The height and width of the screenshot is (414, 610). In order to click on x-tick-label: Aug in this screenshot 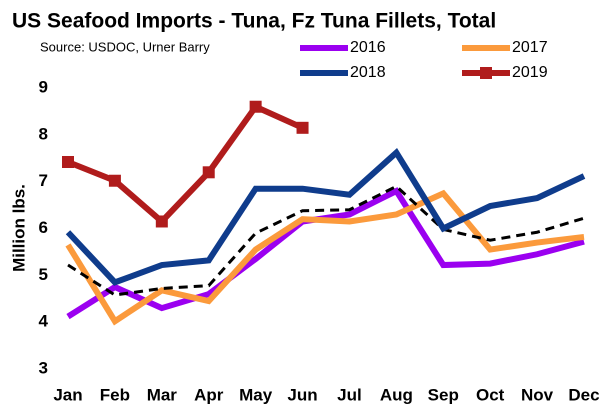, I will do `click(396, 394)`.